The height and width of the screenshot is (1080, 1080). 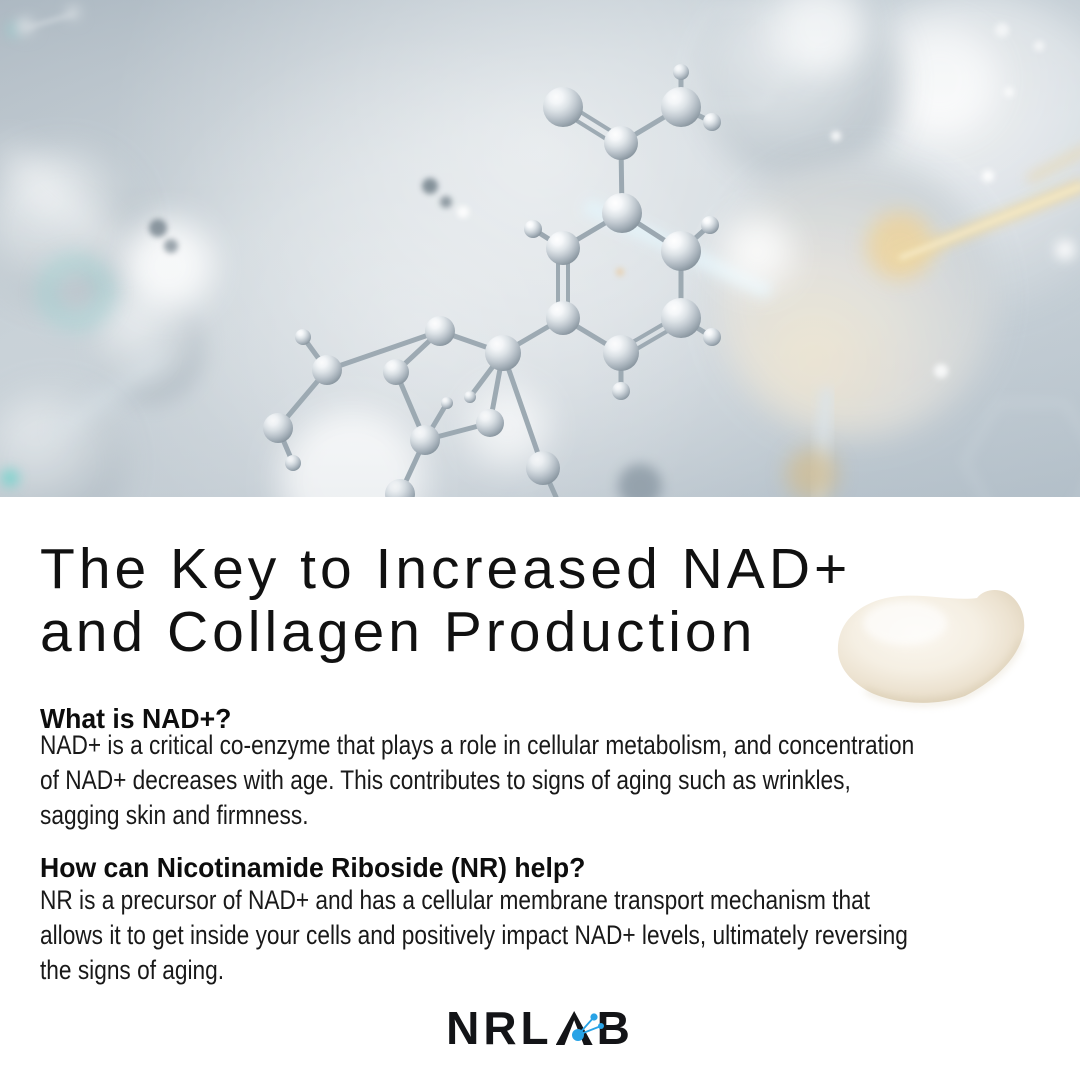 I want to click on section-1-title: What is NAD+?, so click(x=136, y=718).